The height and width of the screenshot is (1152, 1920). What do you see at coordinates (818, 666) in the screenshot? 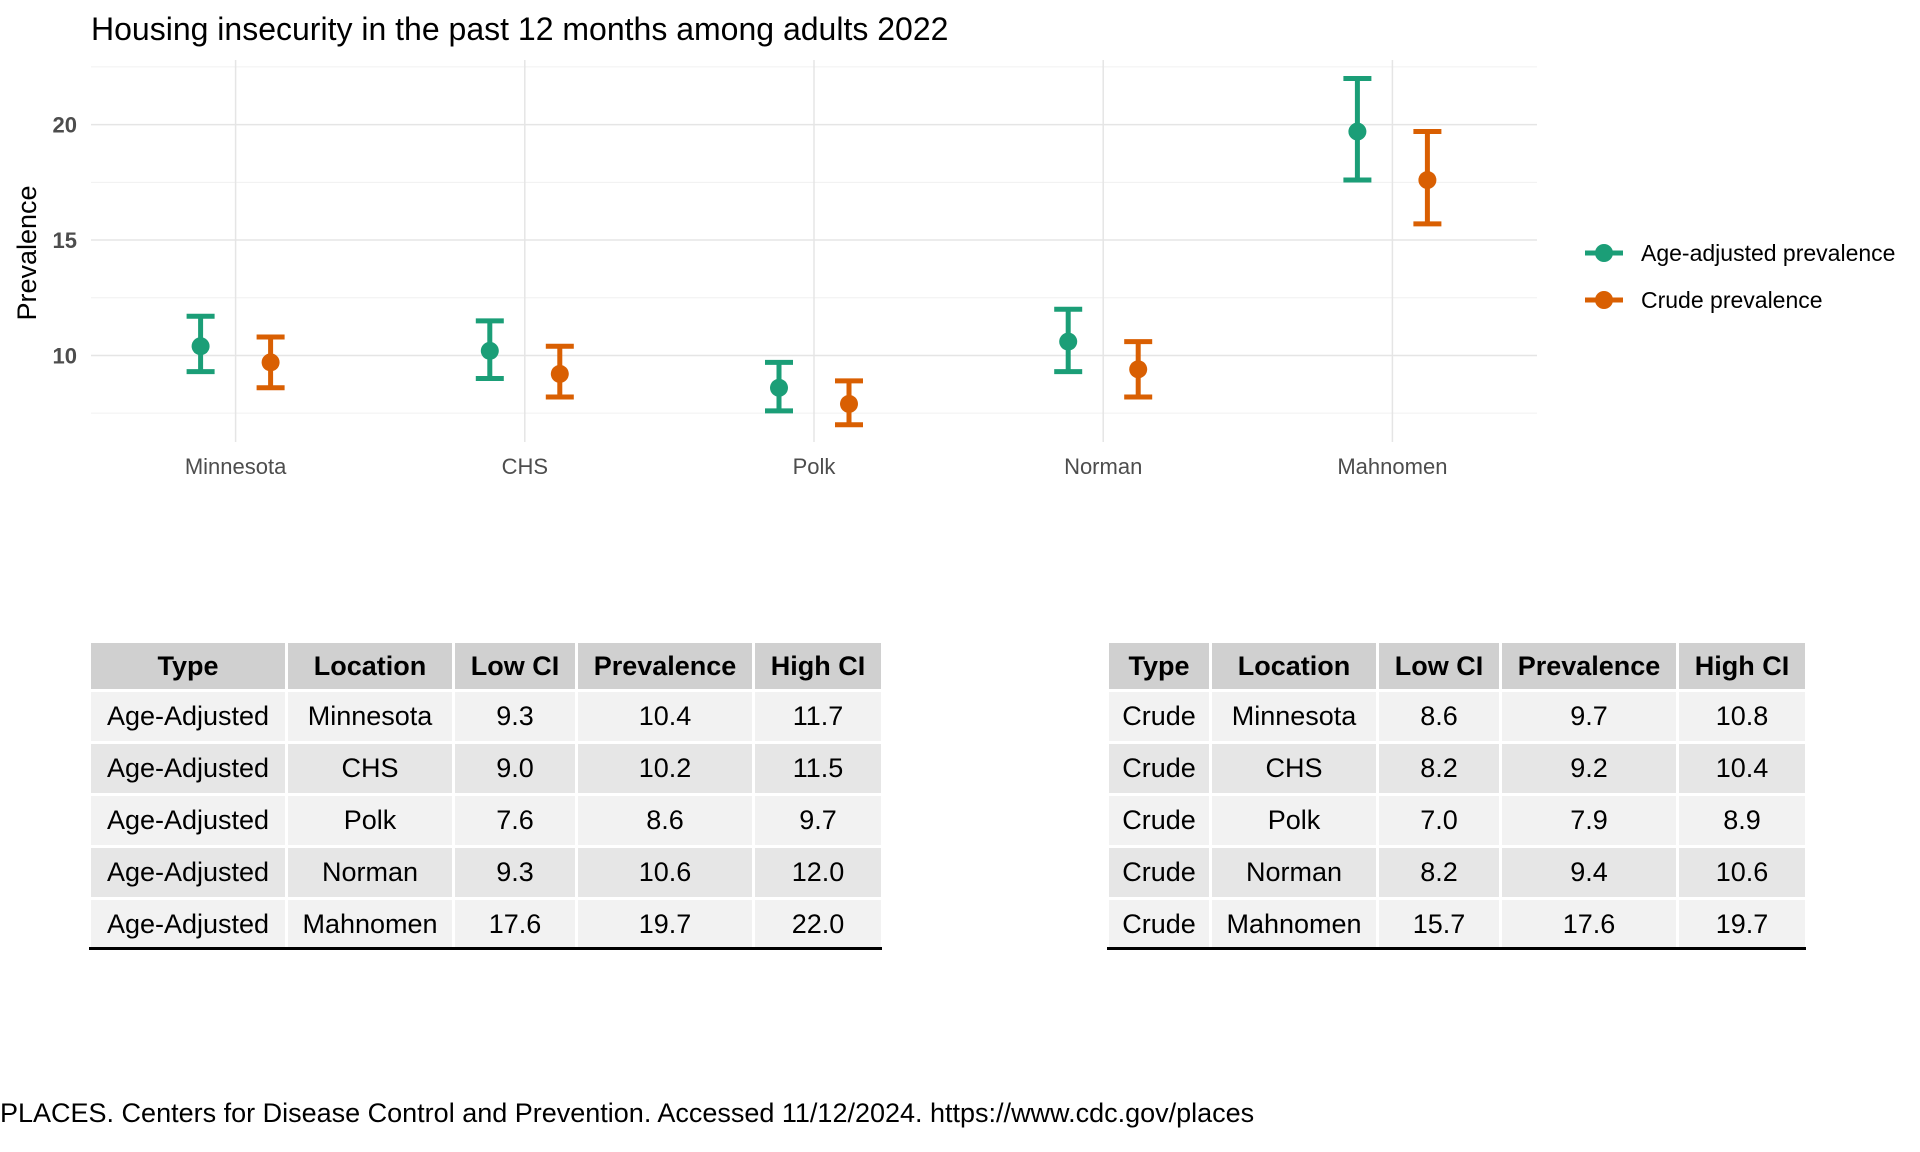
I see `header-high-ci: High CI` at bounding box center [818, 666].